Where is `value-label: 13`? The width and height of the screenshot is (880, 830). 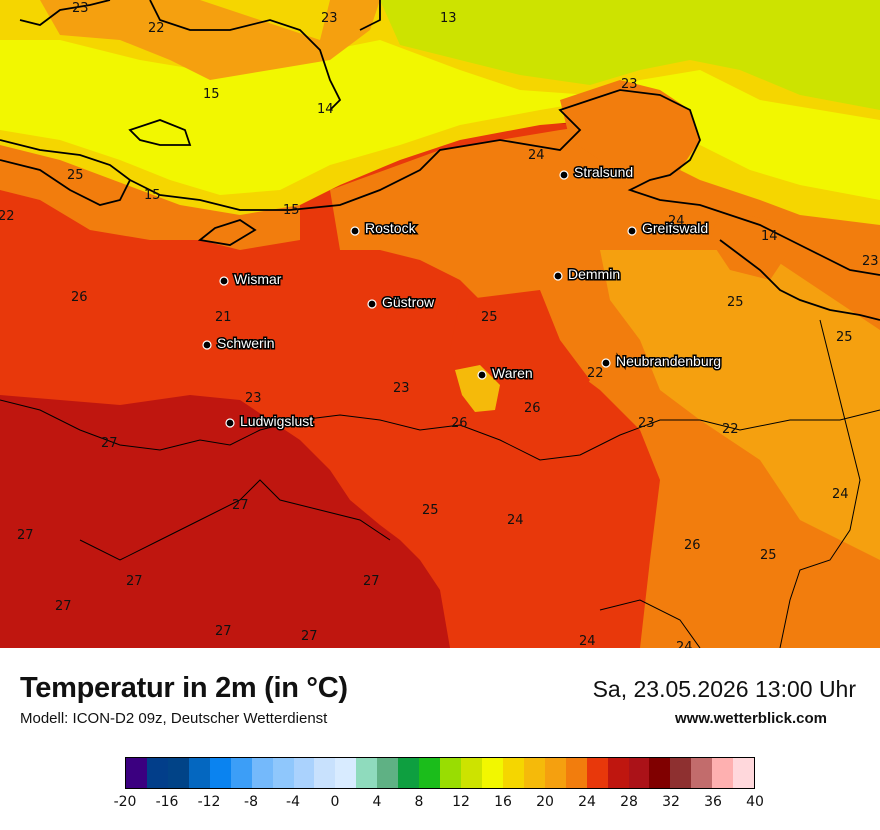 value-label: 13 is located at coordinates (448, 18).